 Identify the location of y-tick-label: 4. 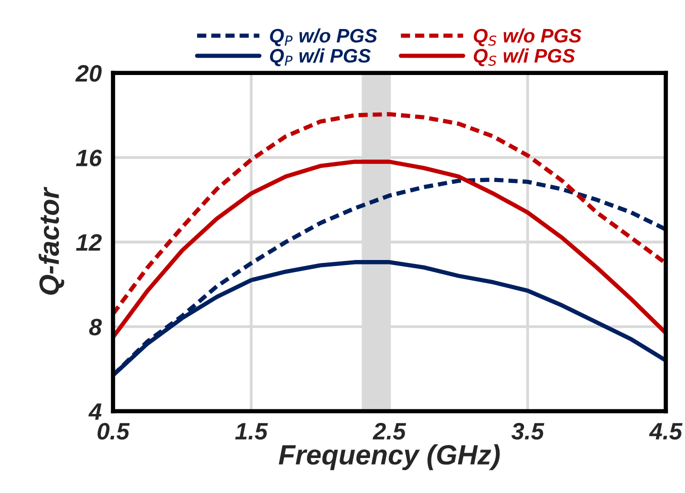
(95, 411).